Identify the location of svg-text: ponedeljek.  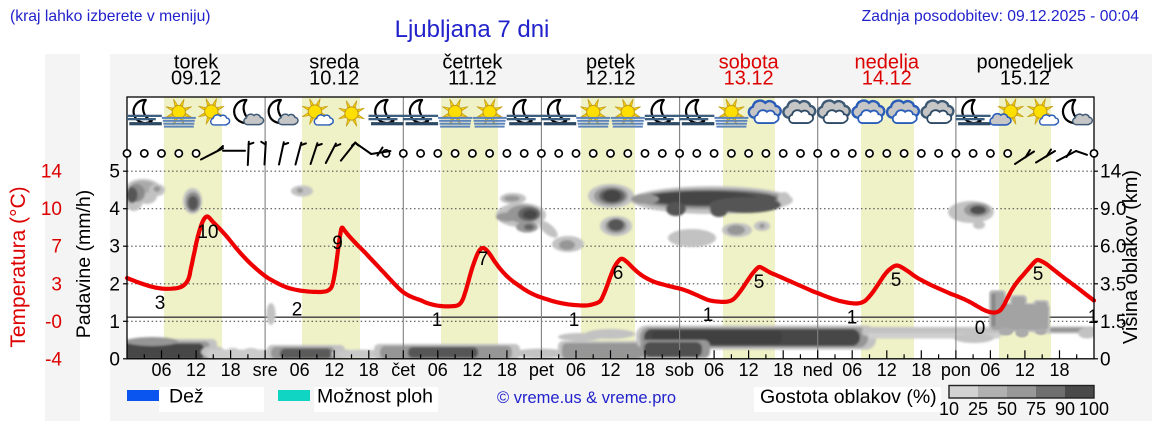
(1026, 63).